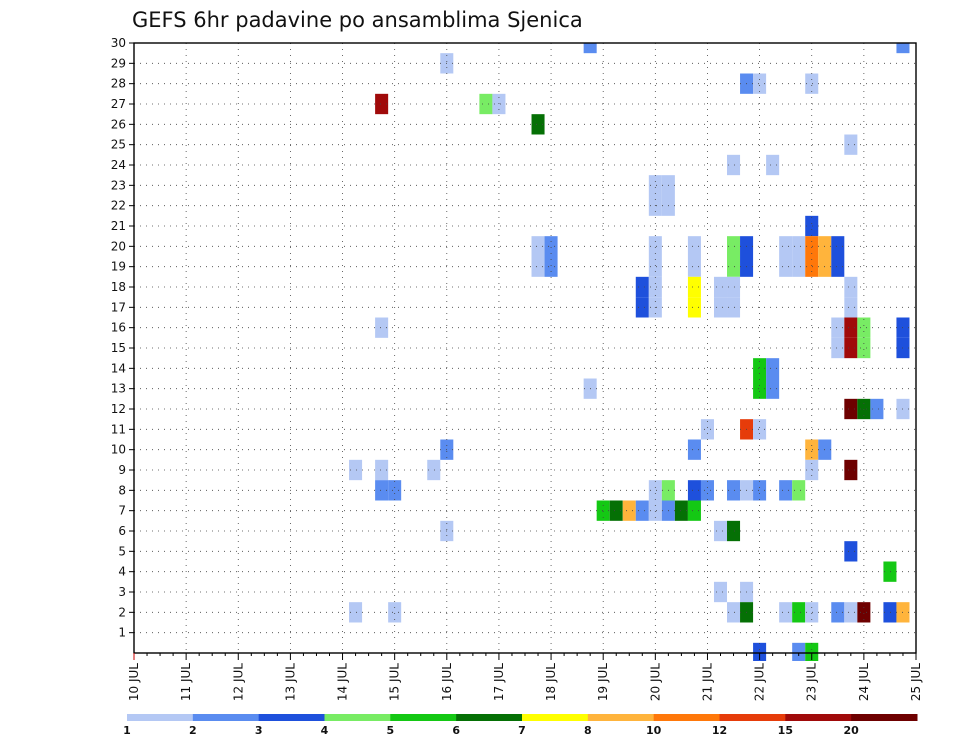 This screenshot has width=960, height=742. Describe the element at coordinates (122, 551) in the screenshot. I see `y-tick-label-5: 5` at that location.